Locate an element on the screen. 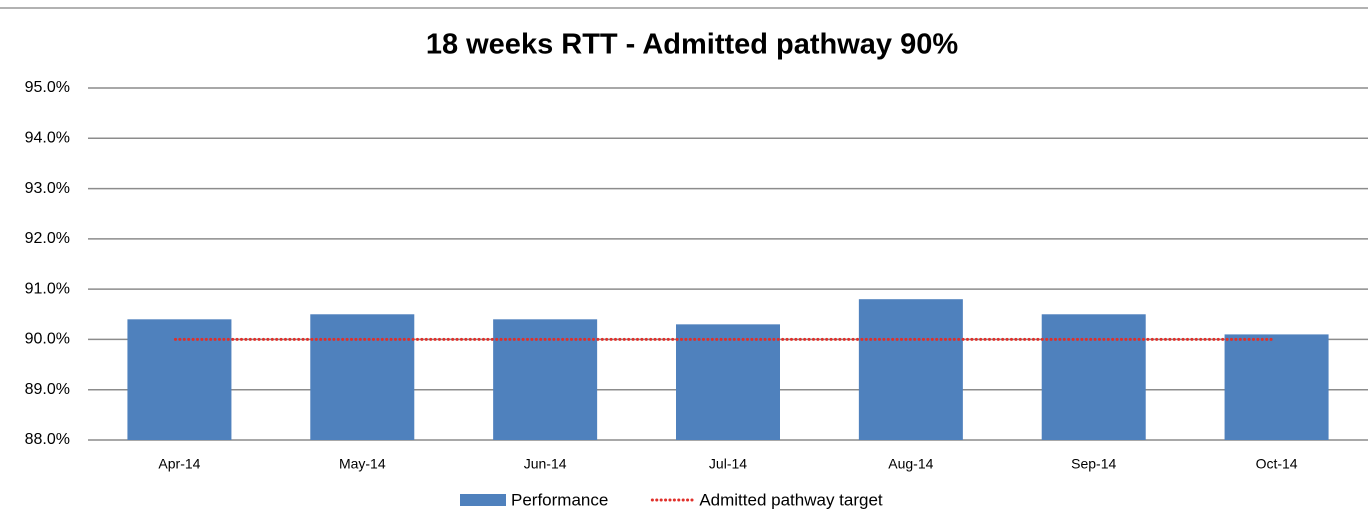  x-tick-label: May-14 is located at coordinates (362, 464).